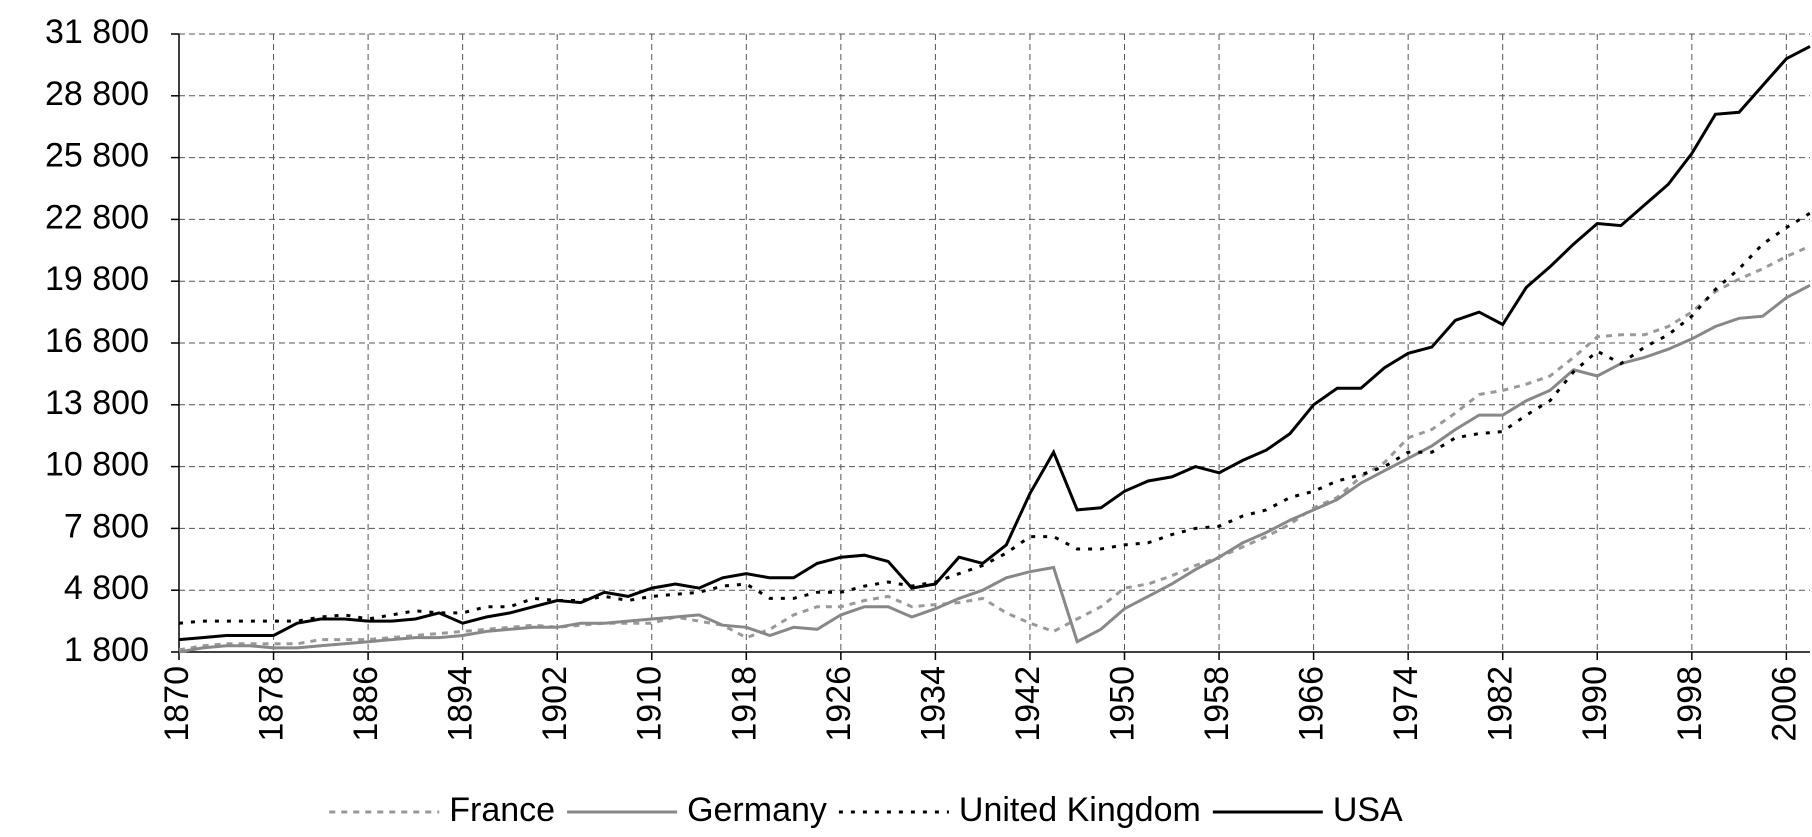 This screenshot has height=837, width=1812. What do you see at coordinates (1501, 704) in the screenshot?
I see `x-tick-label: 1982` at bounding box center [1501, 704].